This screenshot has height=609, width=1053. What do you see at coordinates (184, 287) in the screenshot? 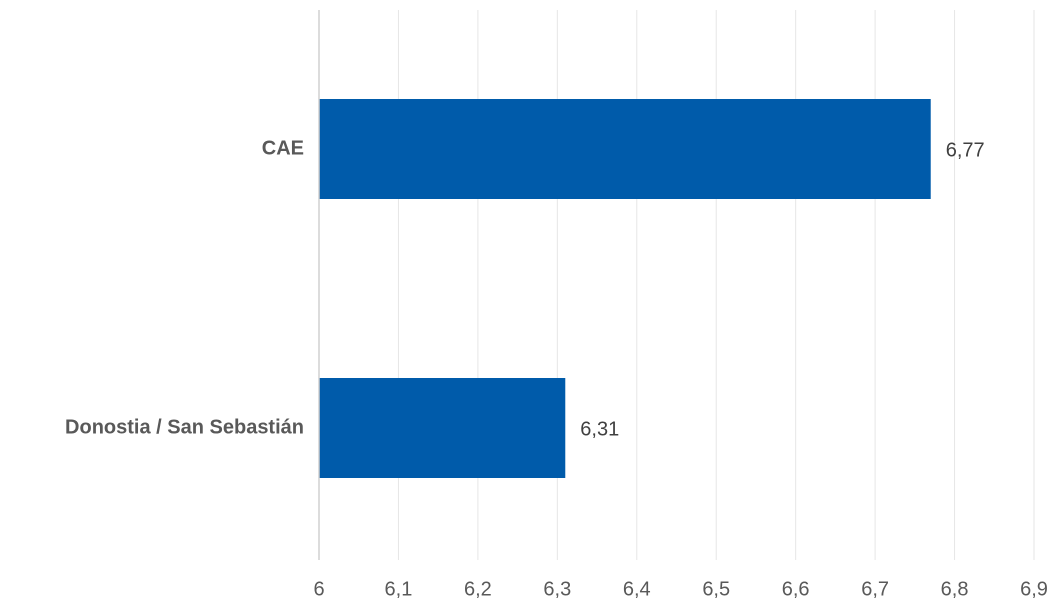
I see `category-labels: CAE Donostia / San Sebastián` at bounding box center [184, 287].